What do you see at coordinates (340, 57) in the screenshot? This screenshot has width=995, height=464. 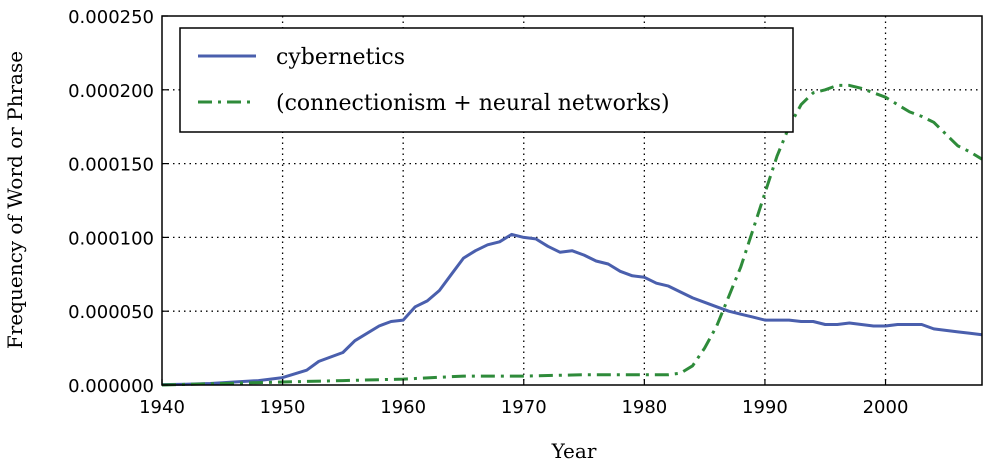 I see `legend-label-cybernetics: cybernetics` at bounding box center [340, 57].